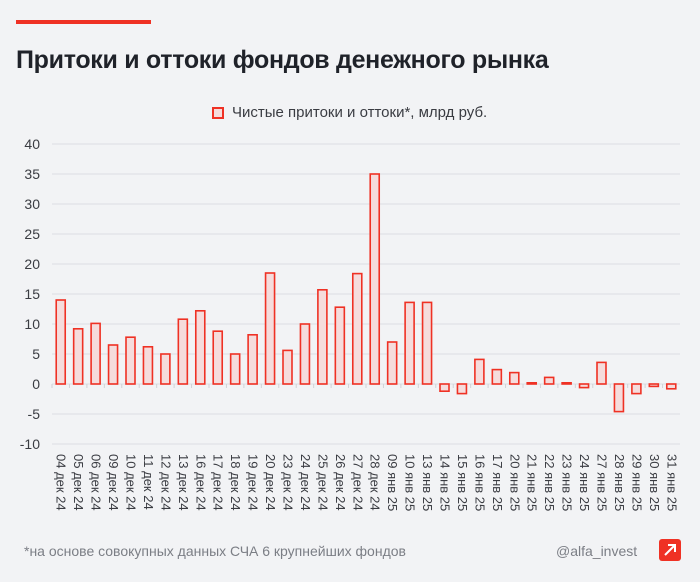  I want to click on x-tick-label: 25 дек 24, so click(322, 482).